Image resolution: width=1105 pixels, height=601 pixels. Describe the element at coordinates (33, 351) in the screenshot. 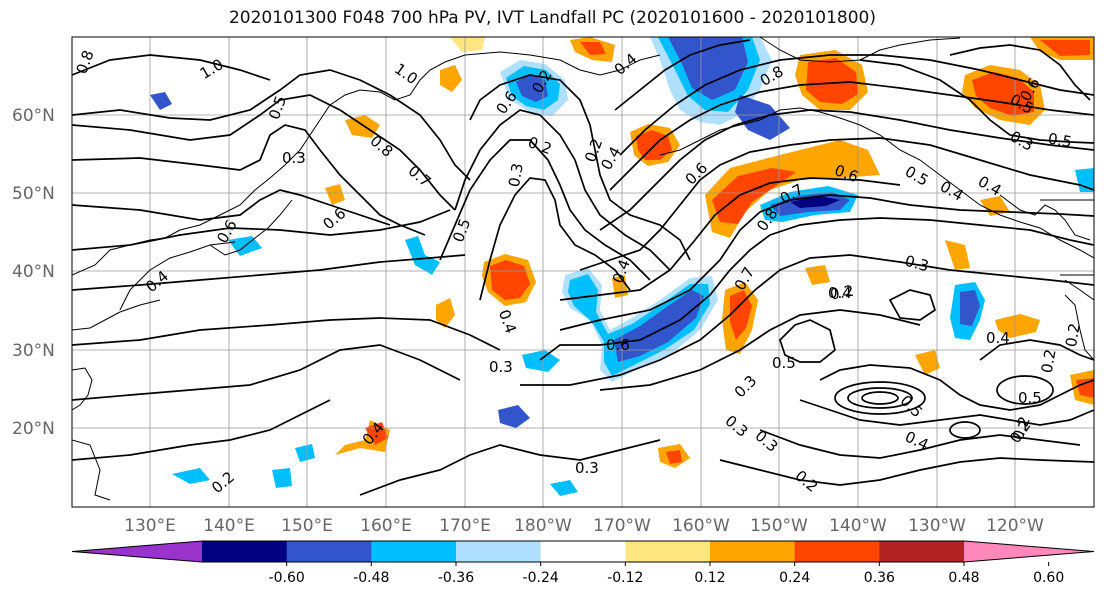

I see `lat-label-30n: 30°N` at that location.